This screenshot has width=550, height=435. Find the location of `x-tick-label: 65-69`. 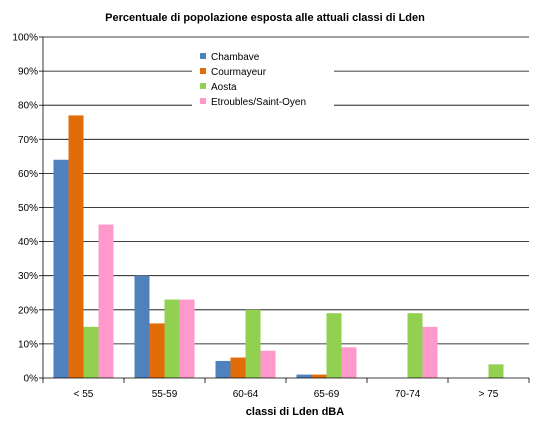

x-tick-label: 65-69 is located at coordinates (327, 394).